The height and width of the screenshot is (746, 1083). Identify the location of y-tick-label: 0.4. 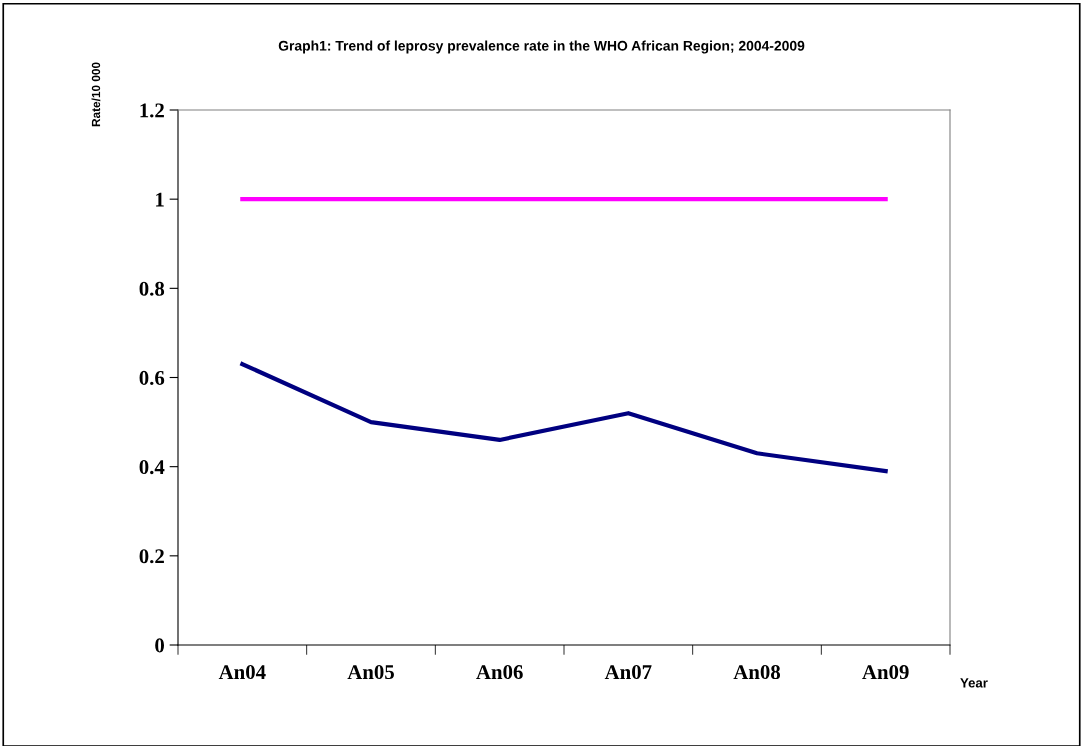
(152, 467).